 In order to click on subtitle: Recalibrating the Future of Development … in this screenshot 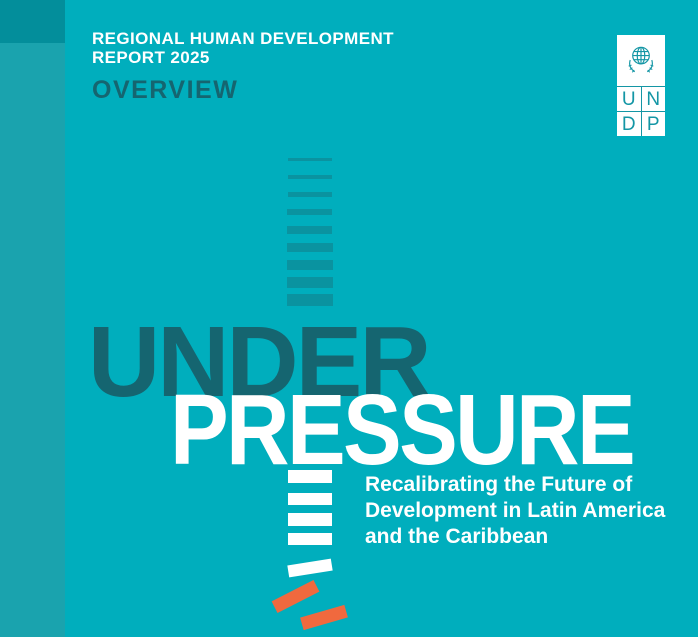, I will do `click(515, 511)`.